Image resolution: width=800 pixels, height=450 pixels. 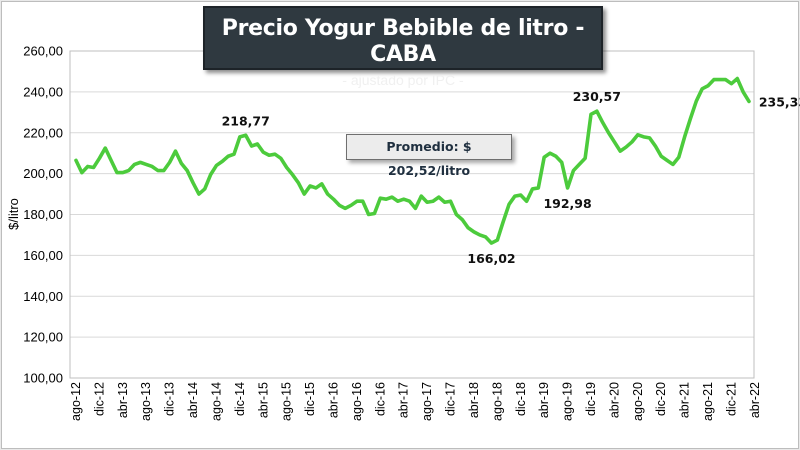 I want to click on x-tick-label: dic-19, so click(x=591, y=399).